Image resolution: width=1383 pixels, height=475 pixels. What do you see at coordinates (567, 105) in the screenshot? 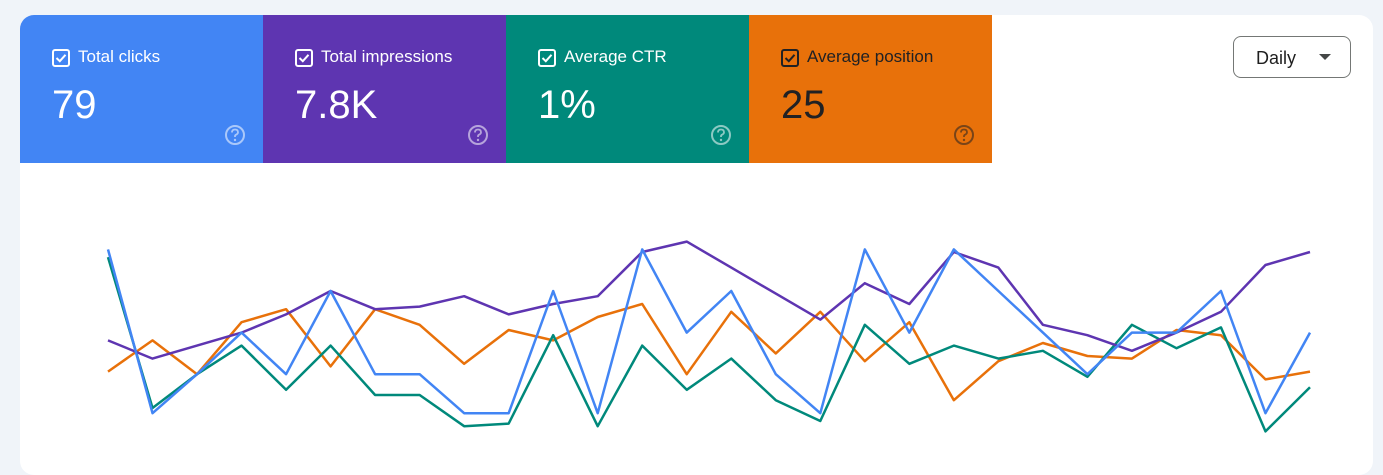
I see `metric-value: 1%` at bounding box center [567, 105].